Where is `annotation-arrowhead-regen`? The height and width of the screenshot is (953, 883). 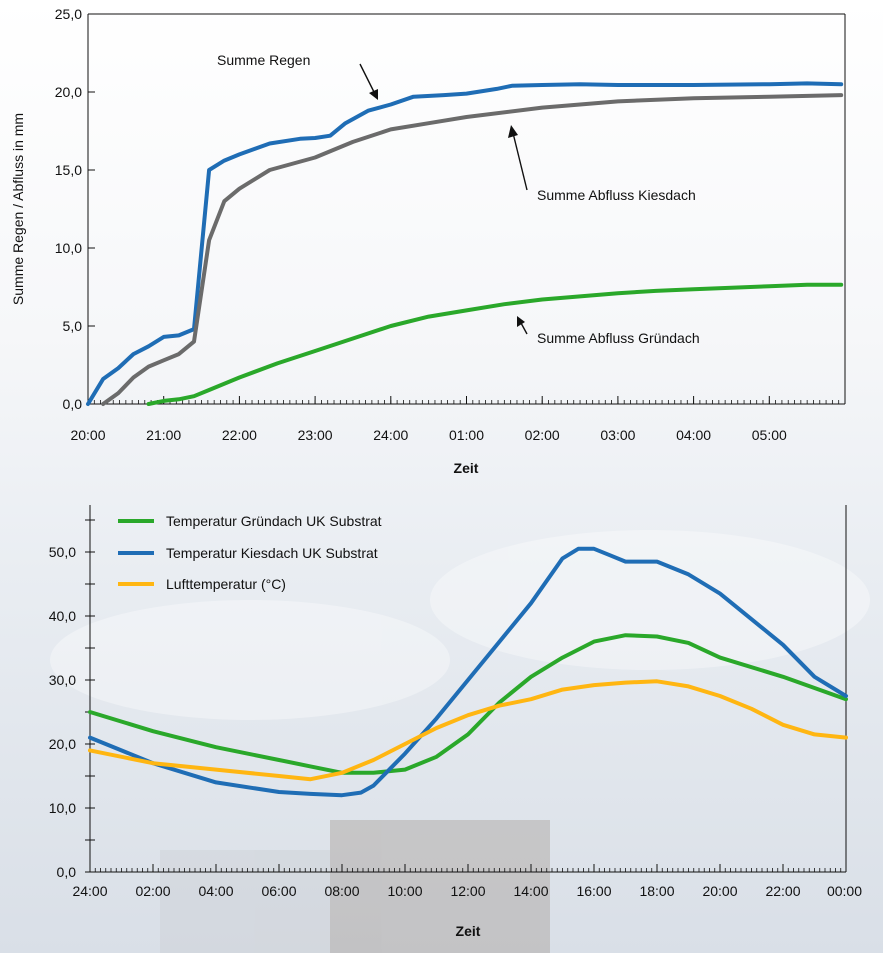
annotation-arrowhead-regen is located at coordinates (373, 94).